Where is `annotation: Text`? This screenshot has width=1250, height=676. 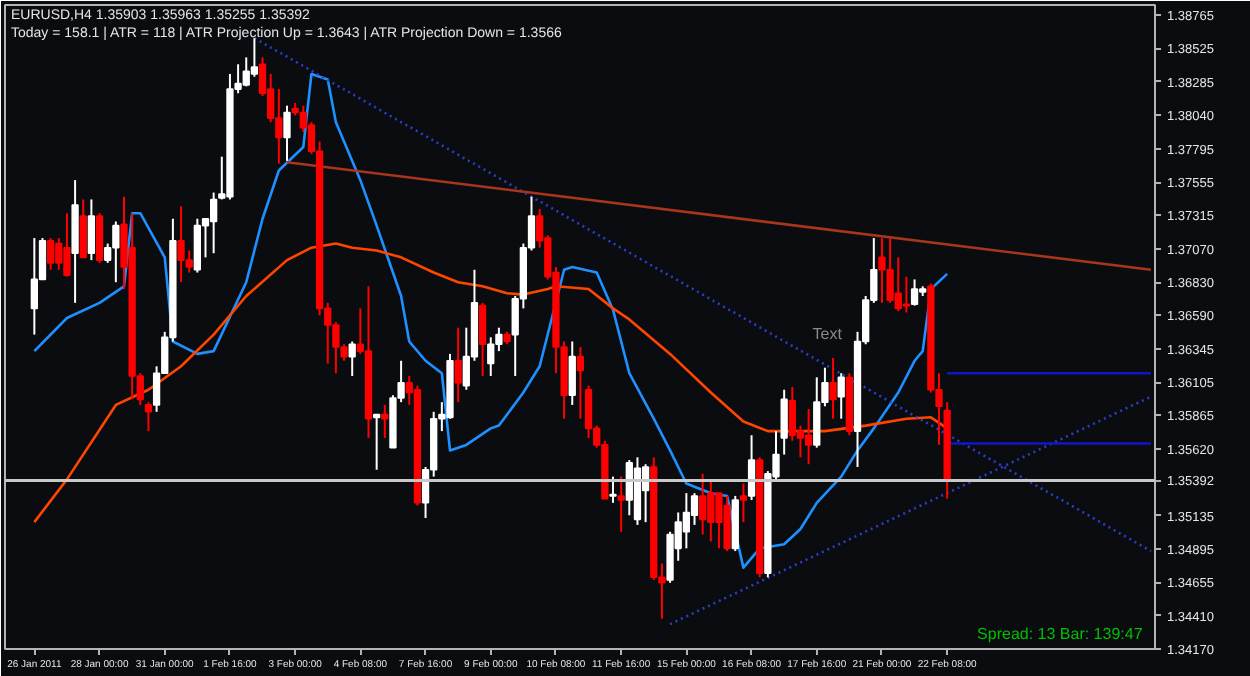
annotation: Text is located at coordinates (828, 334).